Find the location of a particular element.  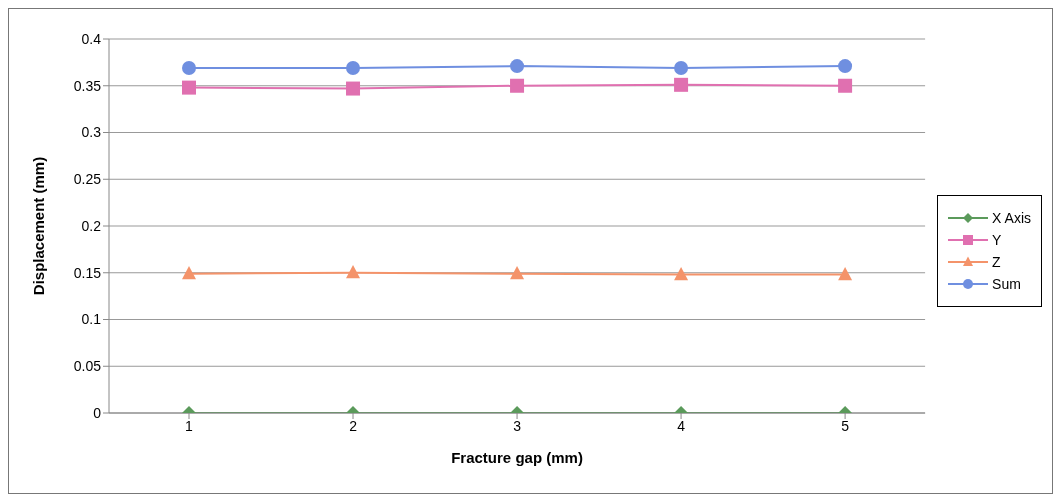

legend-label: Z is located at coordinates (996, 262).